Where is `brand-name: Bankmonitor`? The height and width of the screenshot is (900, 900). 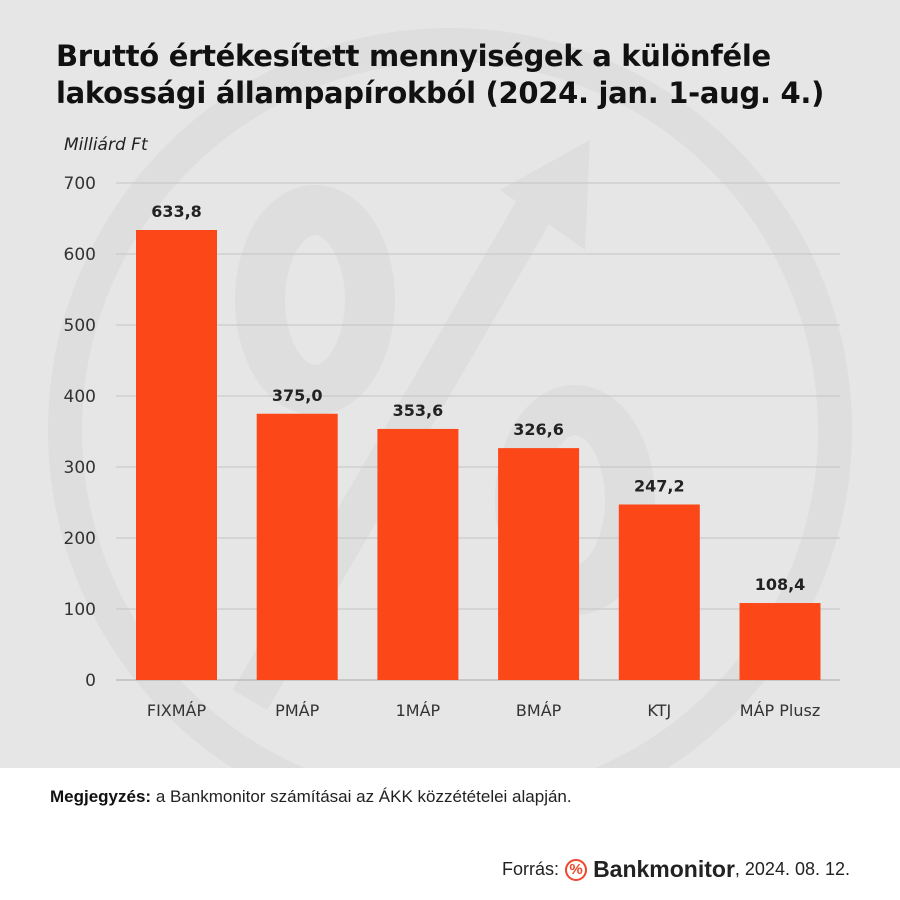
brand-name: Bankmonitor is located at coordinates (664, 869).